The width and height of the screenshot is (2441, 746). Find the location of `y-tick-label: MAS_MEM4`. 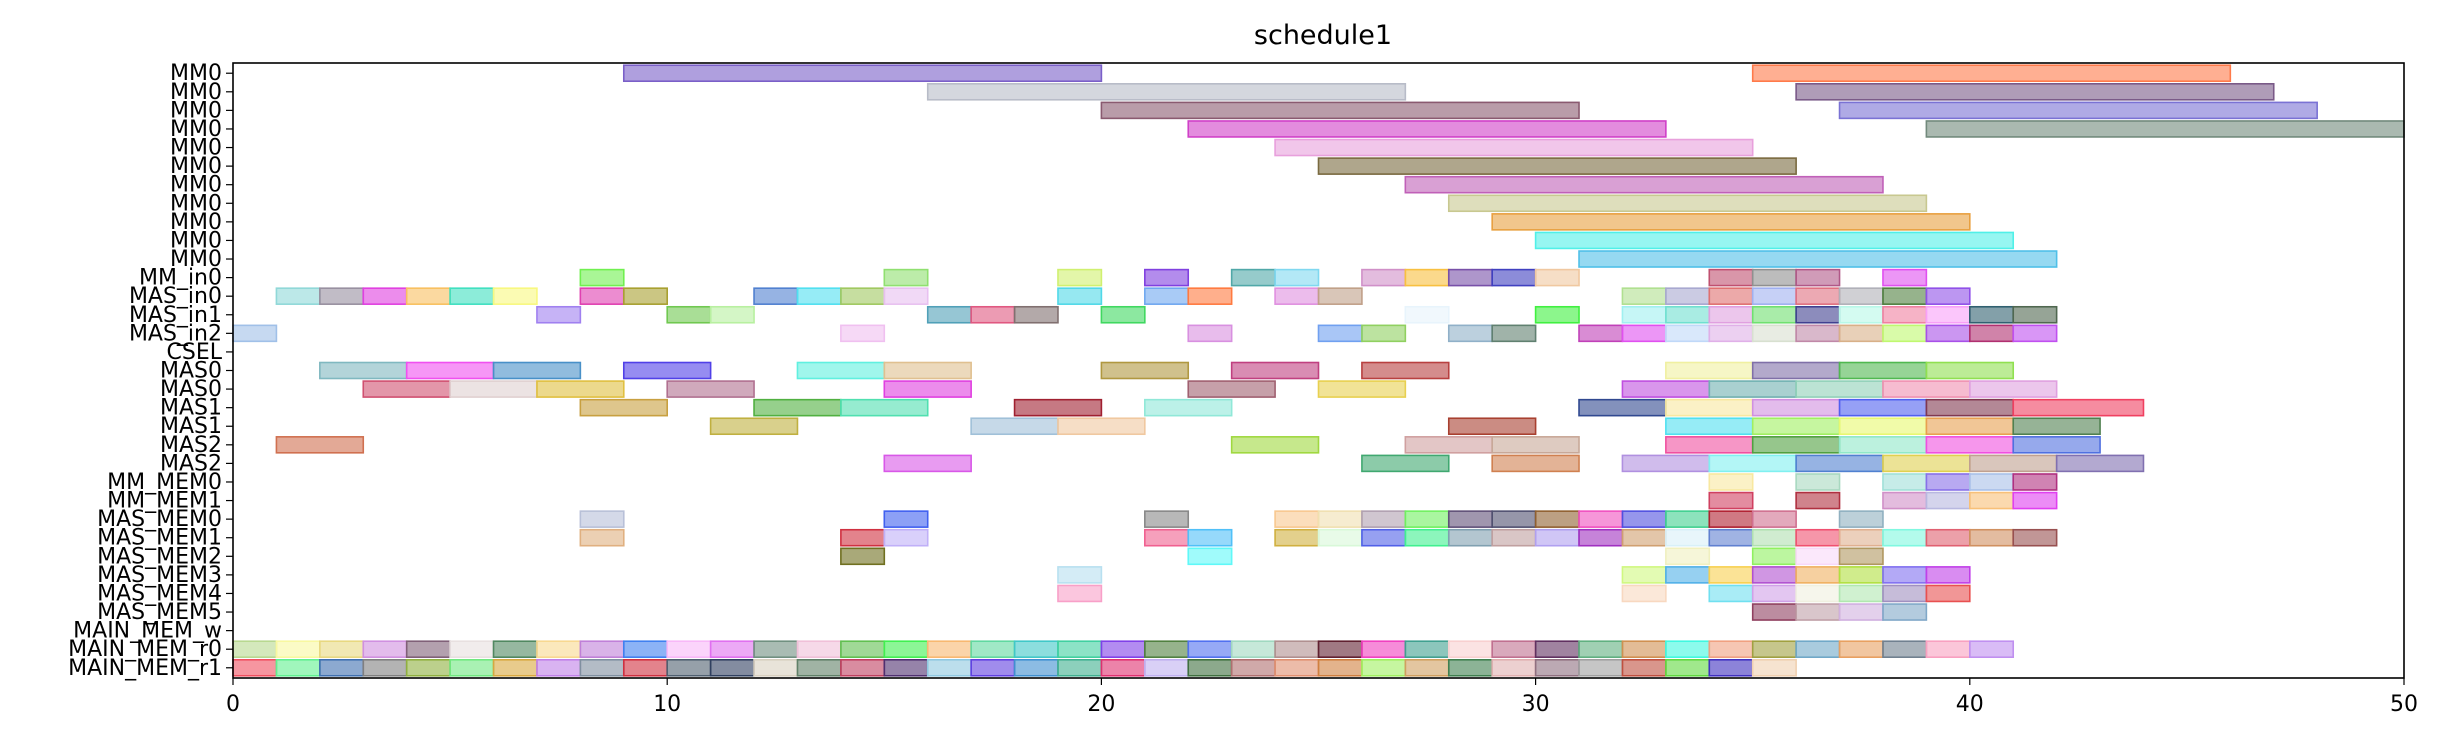

y-tick-label: MAS_MEM4 is located at coordinates (159, 593).